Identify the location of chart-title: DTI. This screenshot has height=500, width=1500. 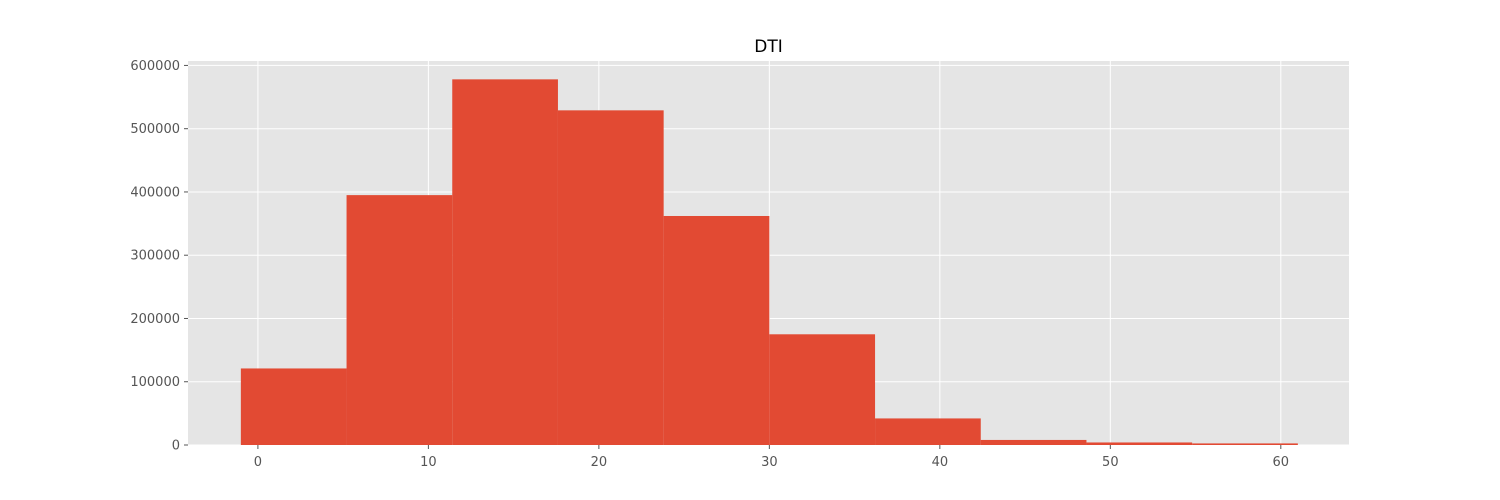
(768, 47).